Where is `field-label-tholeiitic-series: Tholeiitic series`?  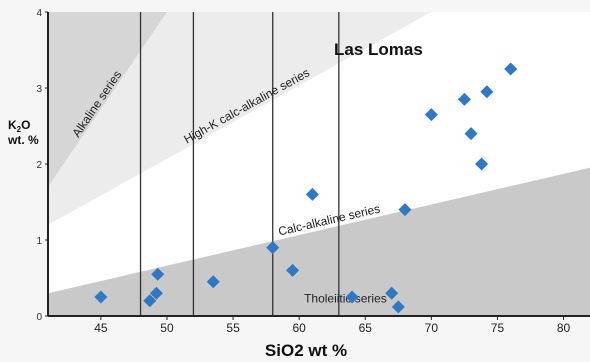
field-label-tholeiitic-series: Tholeiitic series is located at coordinates (345, 298).